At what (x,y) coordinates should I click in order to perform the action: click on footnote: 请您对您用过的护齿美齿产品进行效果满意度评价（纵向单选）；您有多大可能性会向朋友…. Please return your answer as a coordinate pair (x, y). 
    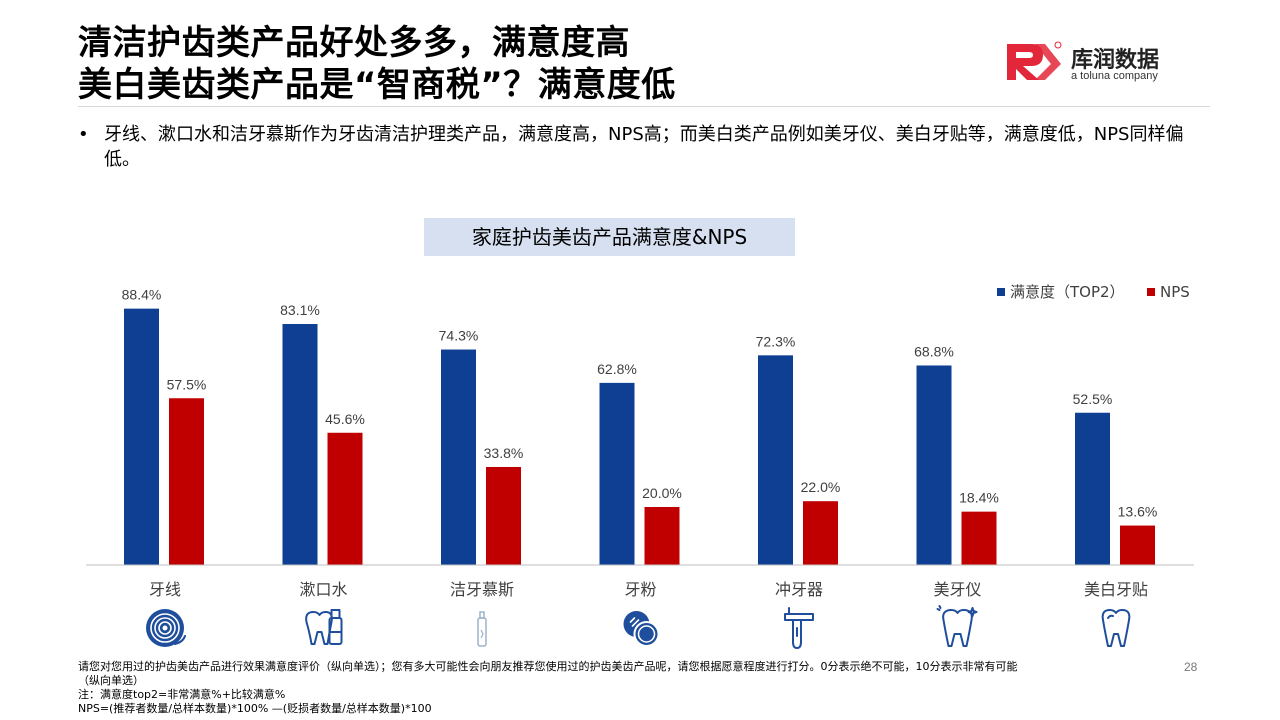
    Looking at the image, I should click on (548, 688).